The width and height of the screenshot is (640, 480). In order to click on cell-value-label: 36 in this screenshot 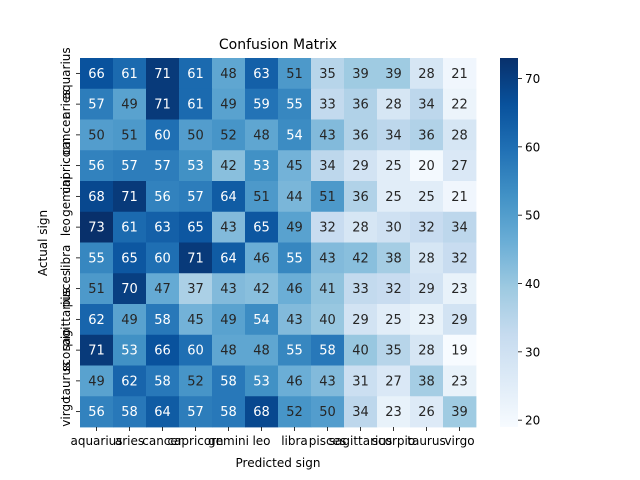, I will do `click(426, 135)`.